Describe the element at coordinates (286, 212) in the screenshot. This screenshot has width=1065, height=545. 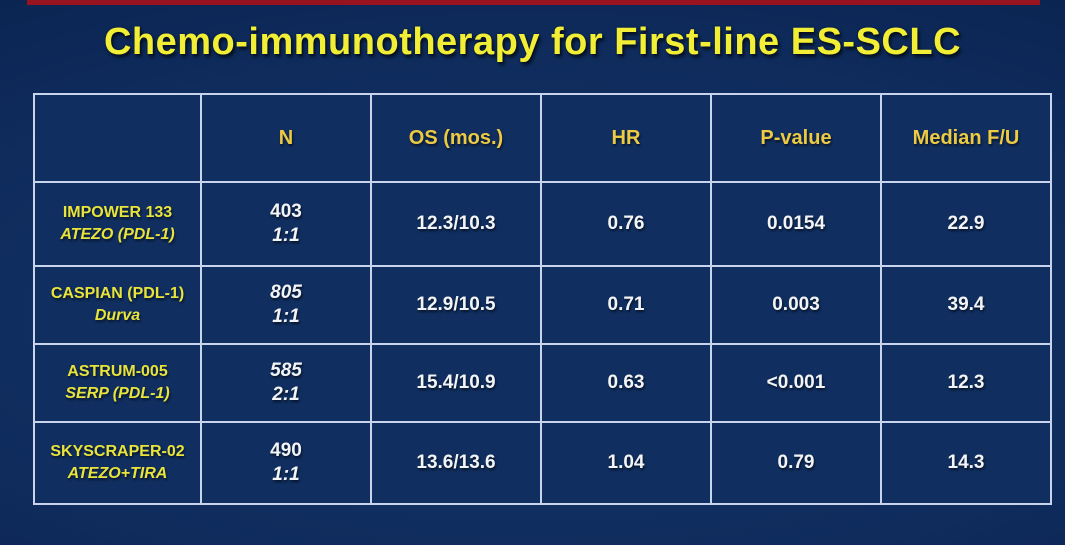
I see `n-count: 403` at that location.